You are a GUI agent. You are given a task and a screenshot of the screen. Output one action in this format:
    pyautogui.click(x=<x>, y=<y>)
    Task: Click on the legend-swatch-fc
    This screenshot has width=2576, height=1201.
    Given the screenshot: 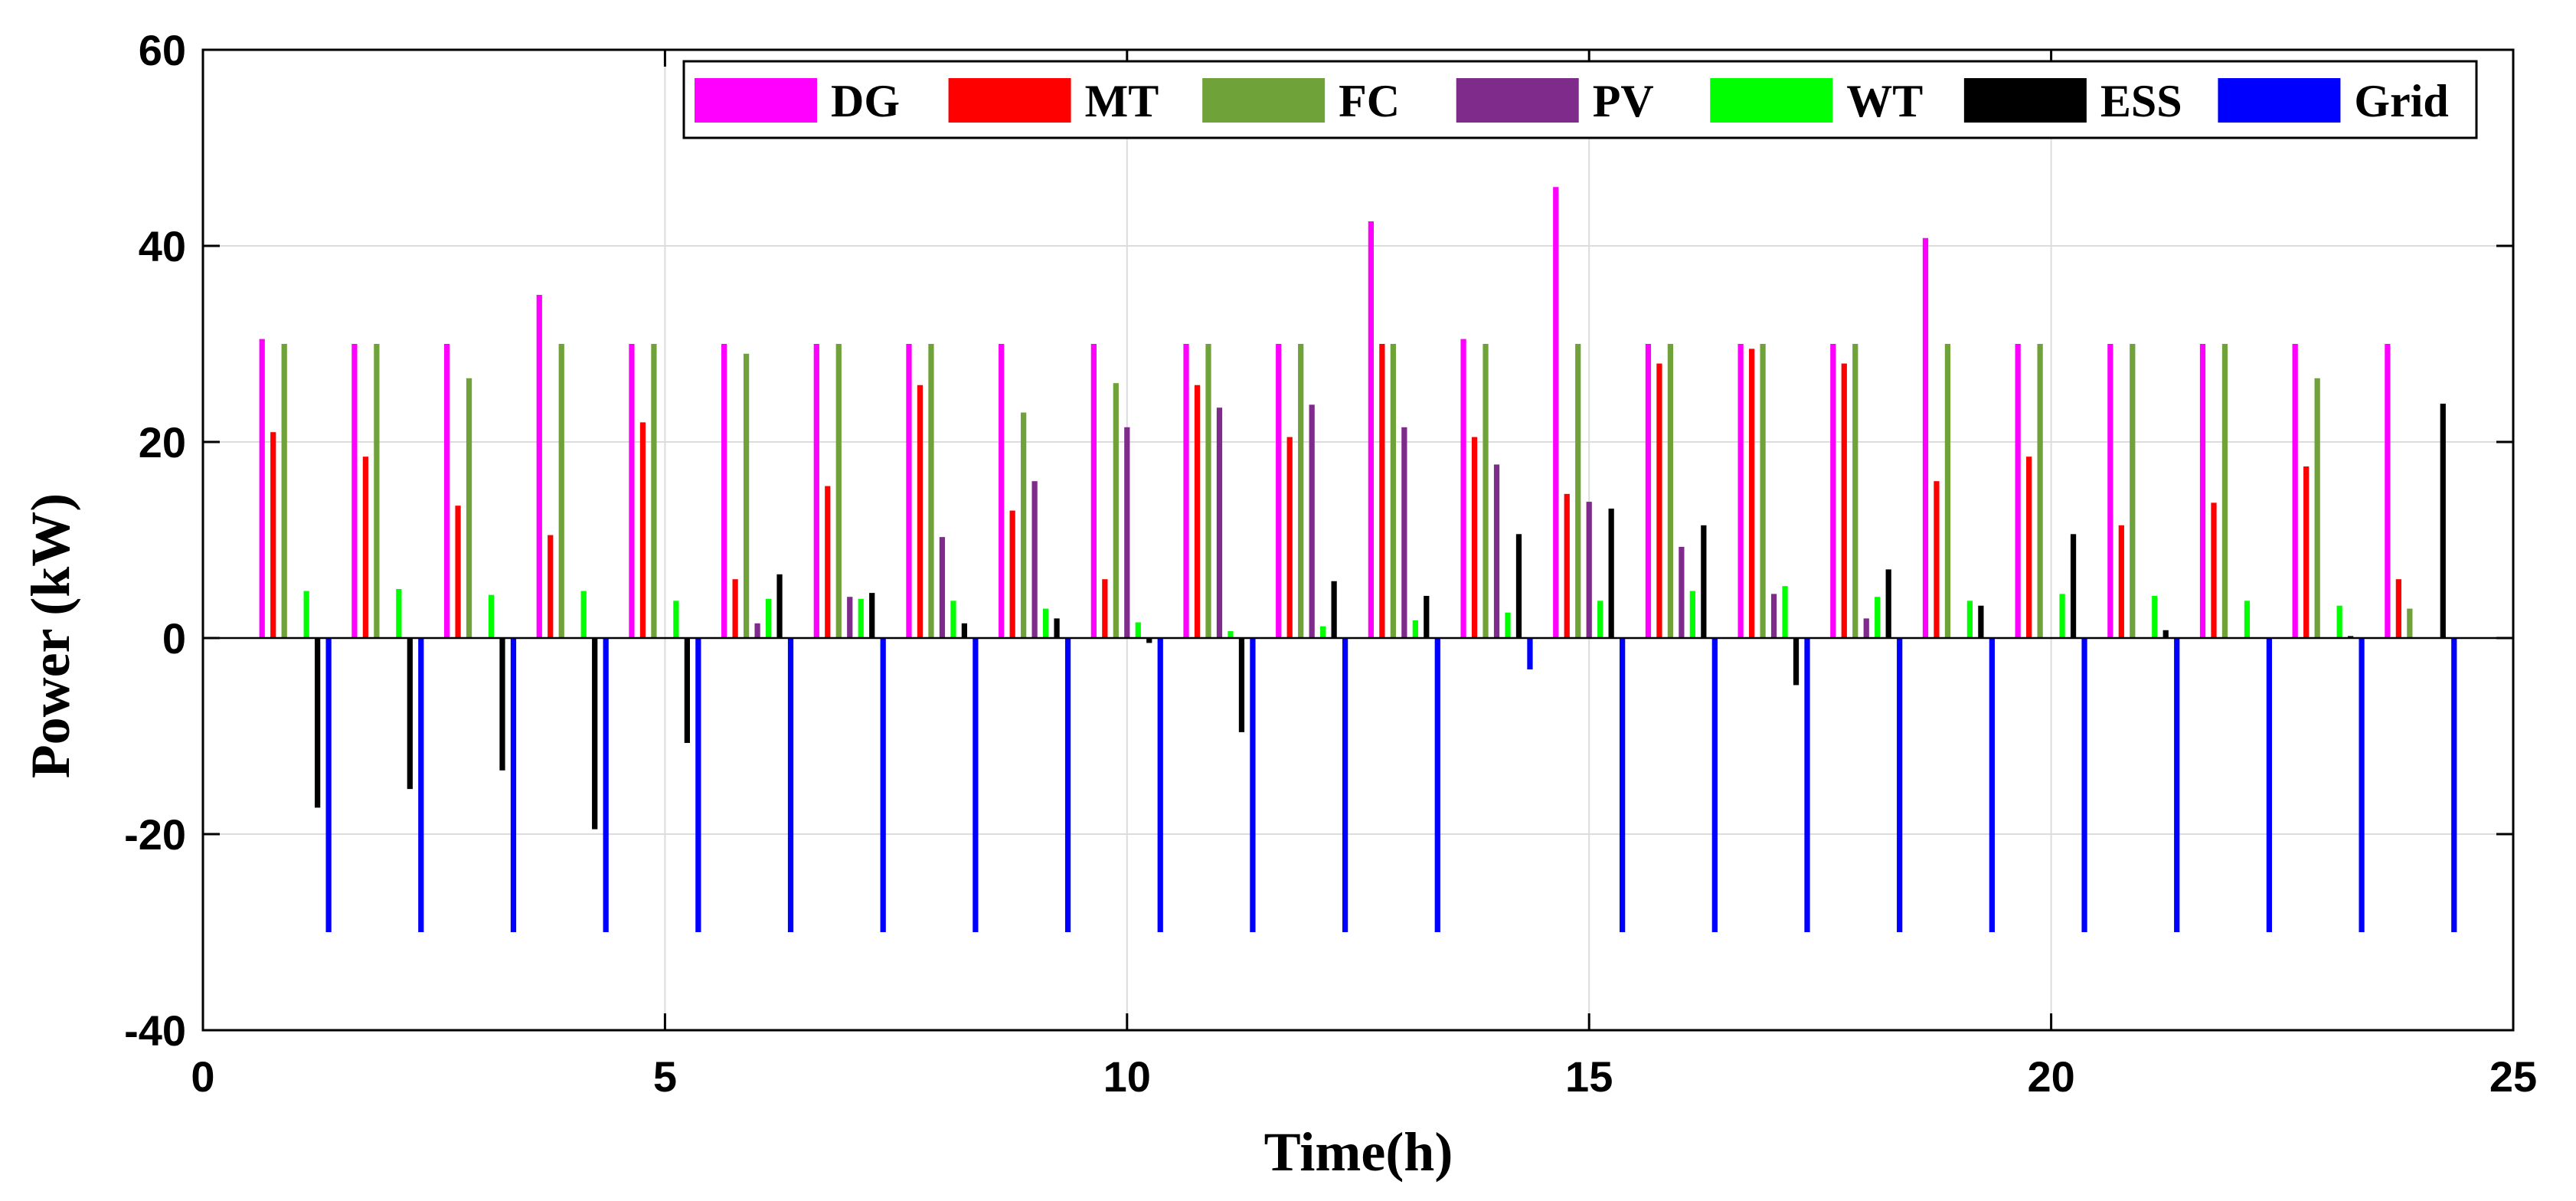 What is the action you would take?
    pyautogui.click(x=1264, y=101)
    